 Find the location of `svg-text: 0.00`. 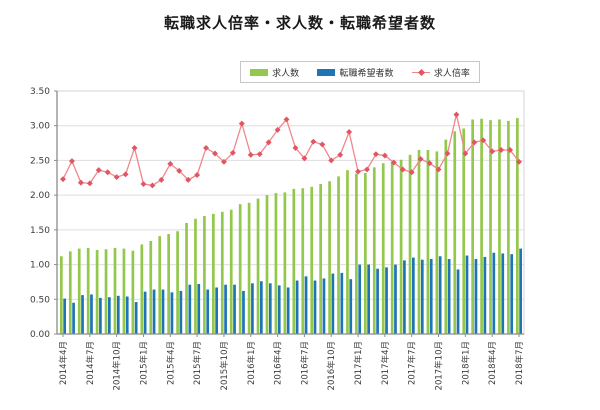

svg-text: 0.00 is located at coordinates (40, 335).